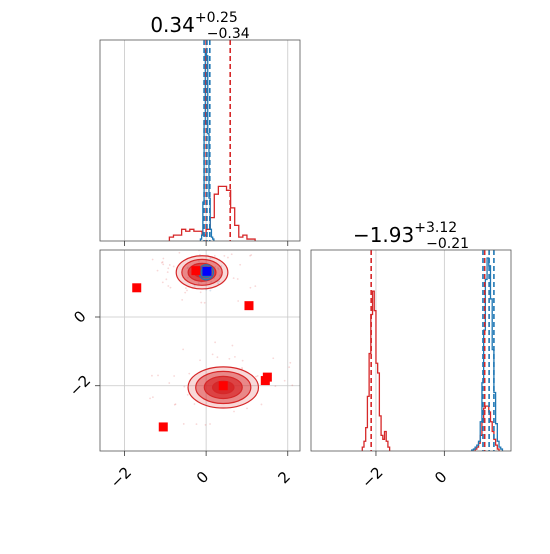 This screenshot has width=550, height=554. I want to click on histogram-step-series_b, so click(207, 145).